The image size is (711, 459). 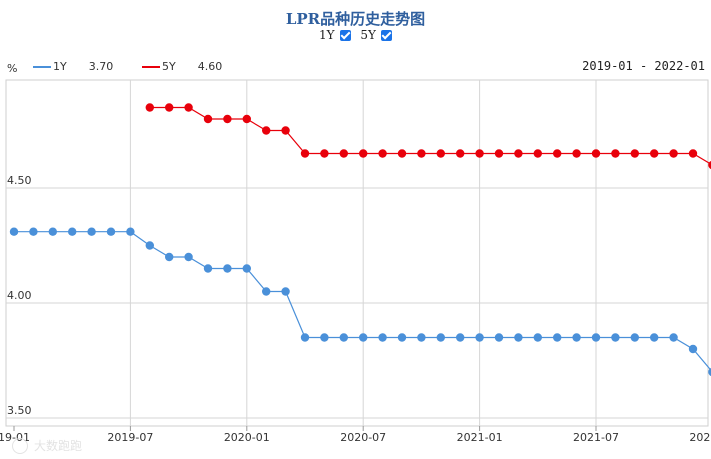 I want to click on x-tick-label: 2022-01, so click(x=700, y=437).